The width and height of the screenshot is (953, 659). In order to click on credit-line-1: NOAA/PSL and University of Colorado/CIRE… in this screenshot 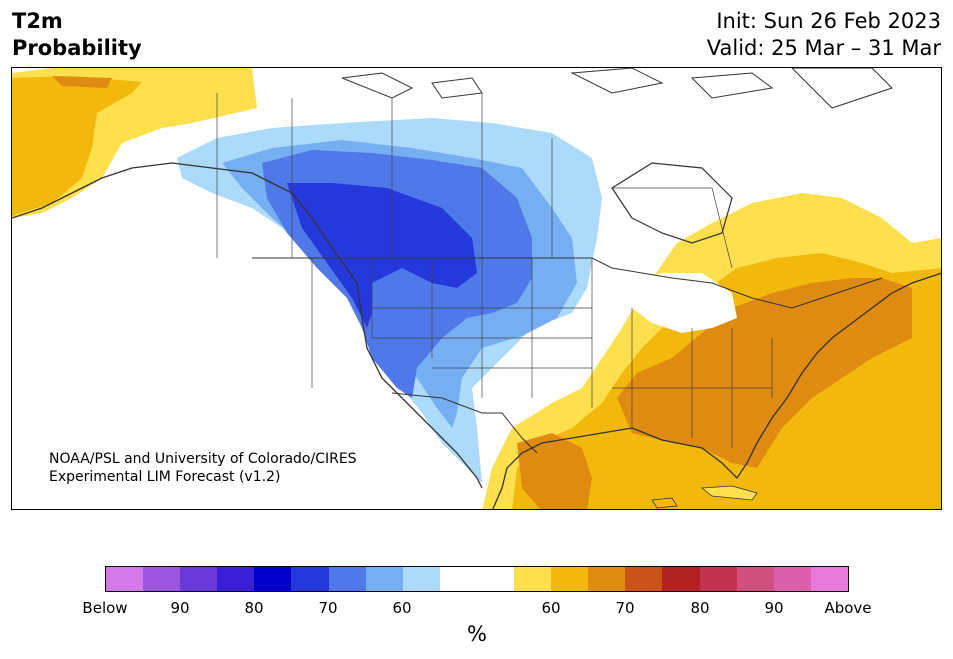, I will do `click(203, 459)`.